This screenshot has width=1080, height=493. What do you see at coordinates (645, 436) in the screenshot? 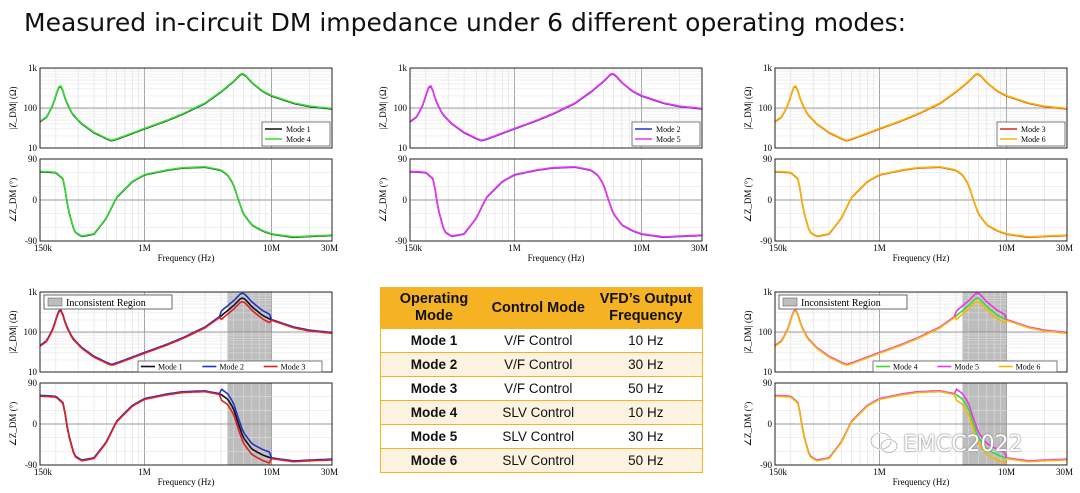
I see `cell-output-frequency: 30 Hz` at bounding box center [645, 436].